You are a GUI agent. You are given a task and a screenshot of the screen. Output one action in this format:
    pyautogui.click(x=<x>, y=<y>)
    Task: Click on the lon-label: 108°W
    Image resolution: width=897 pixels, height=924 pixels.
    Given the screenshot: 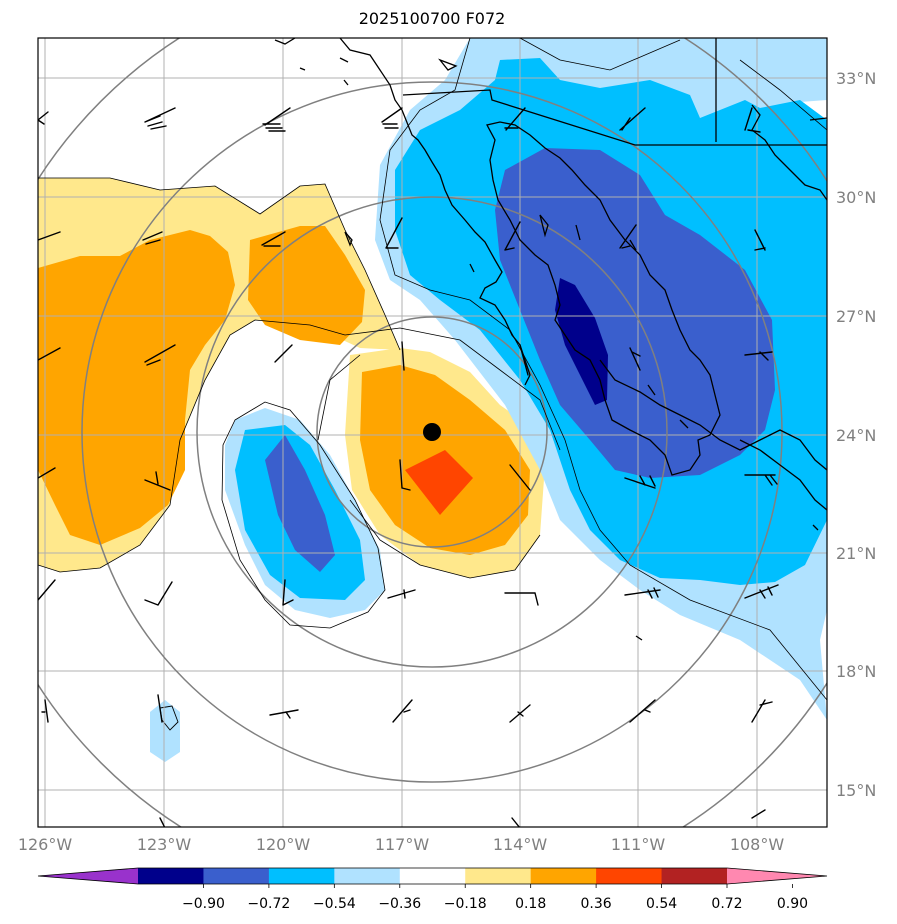 What is the action you would take?
    pyautogui.click(x=757, y=844)
    